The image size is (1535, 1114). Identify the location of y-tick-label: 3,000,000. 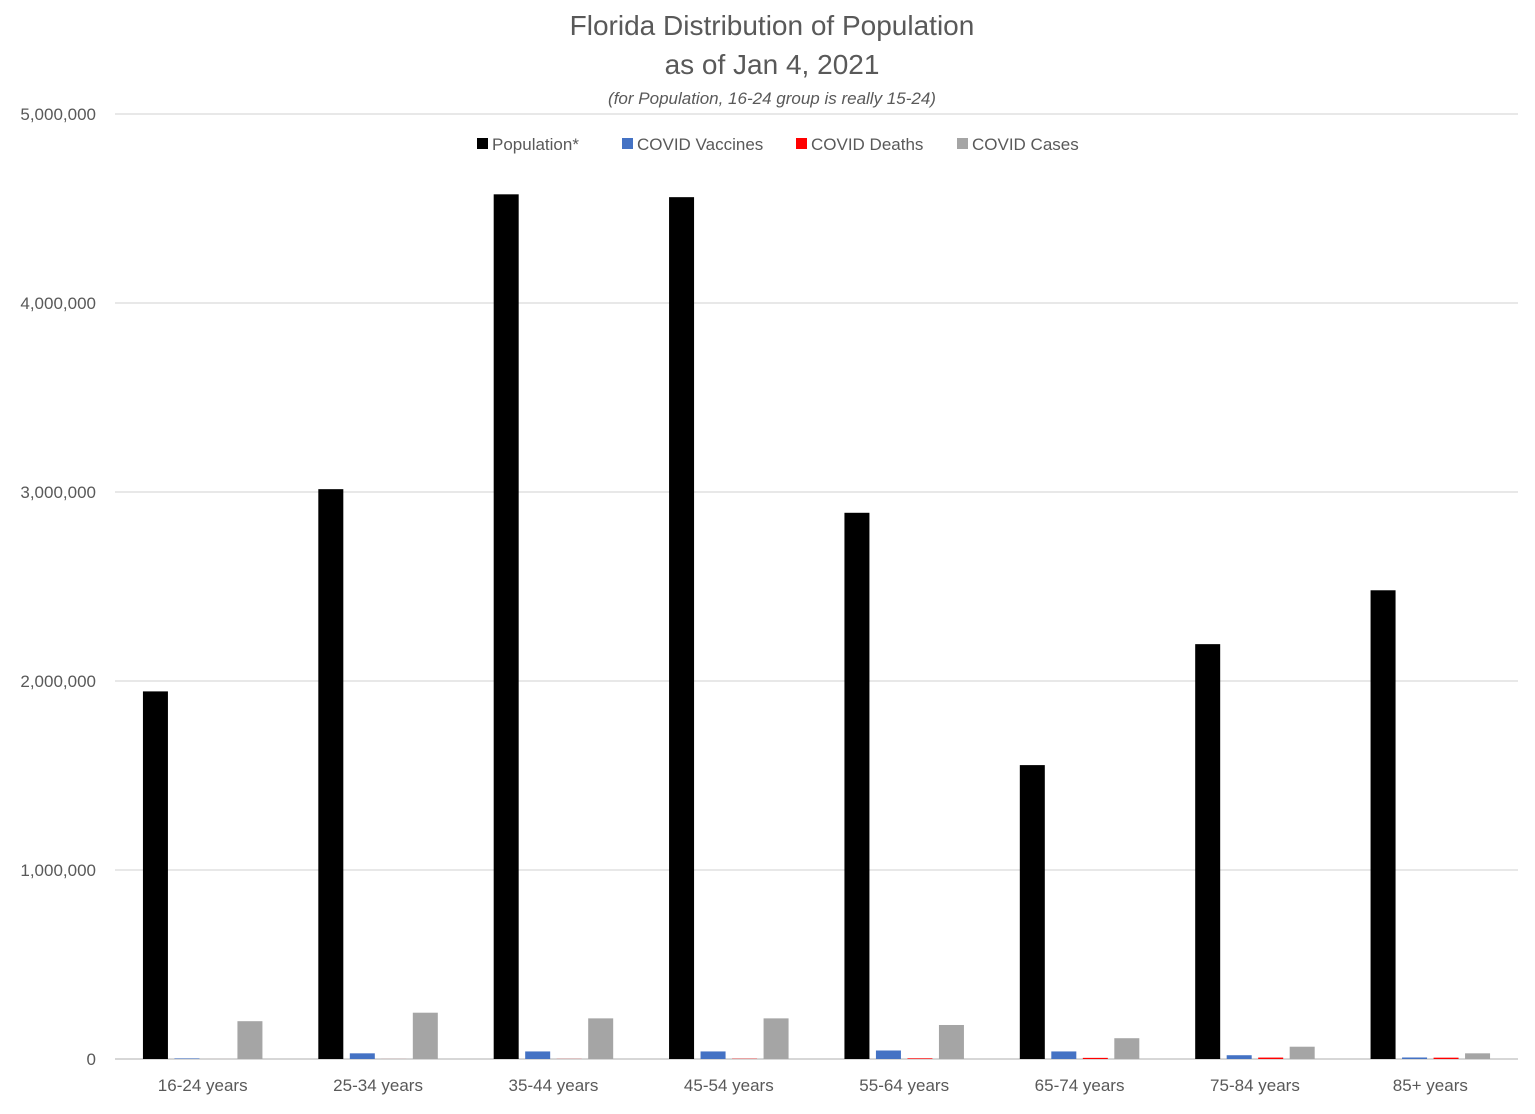
(58, 492).